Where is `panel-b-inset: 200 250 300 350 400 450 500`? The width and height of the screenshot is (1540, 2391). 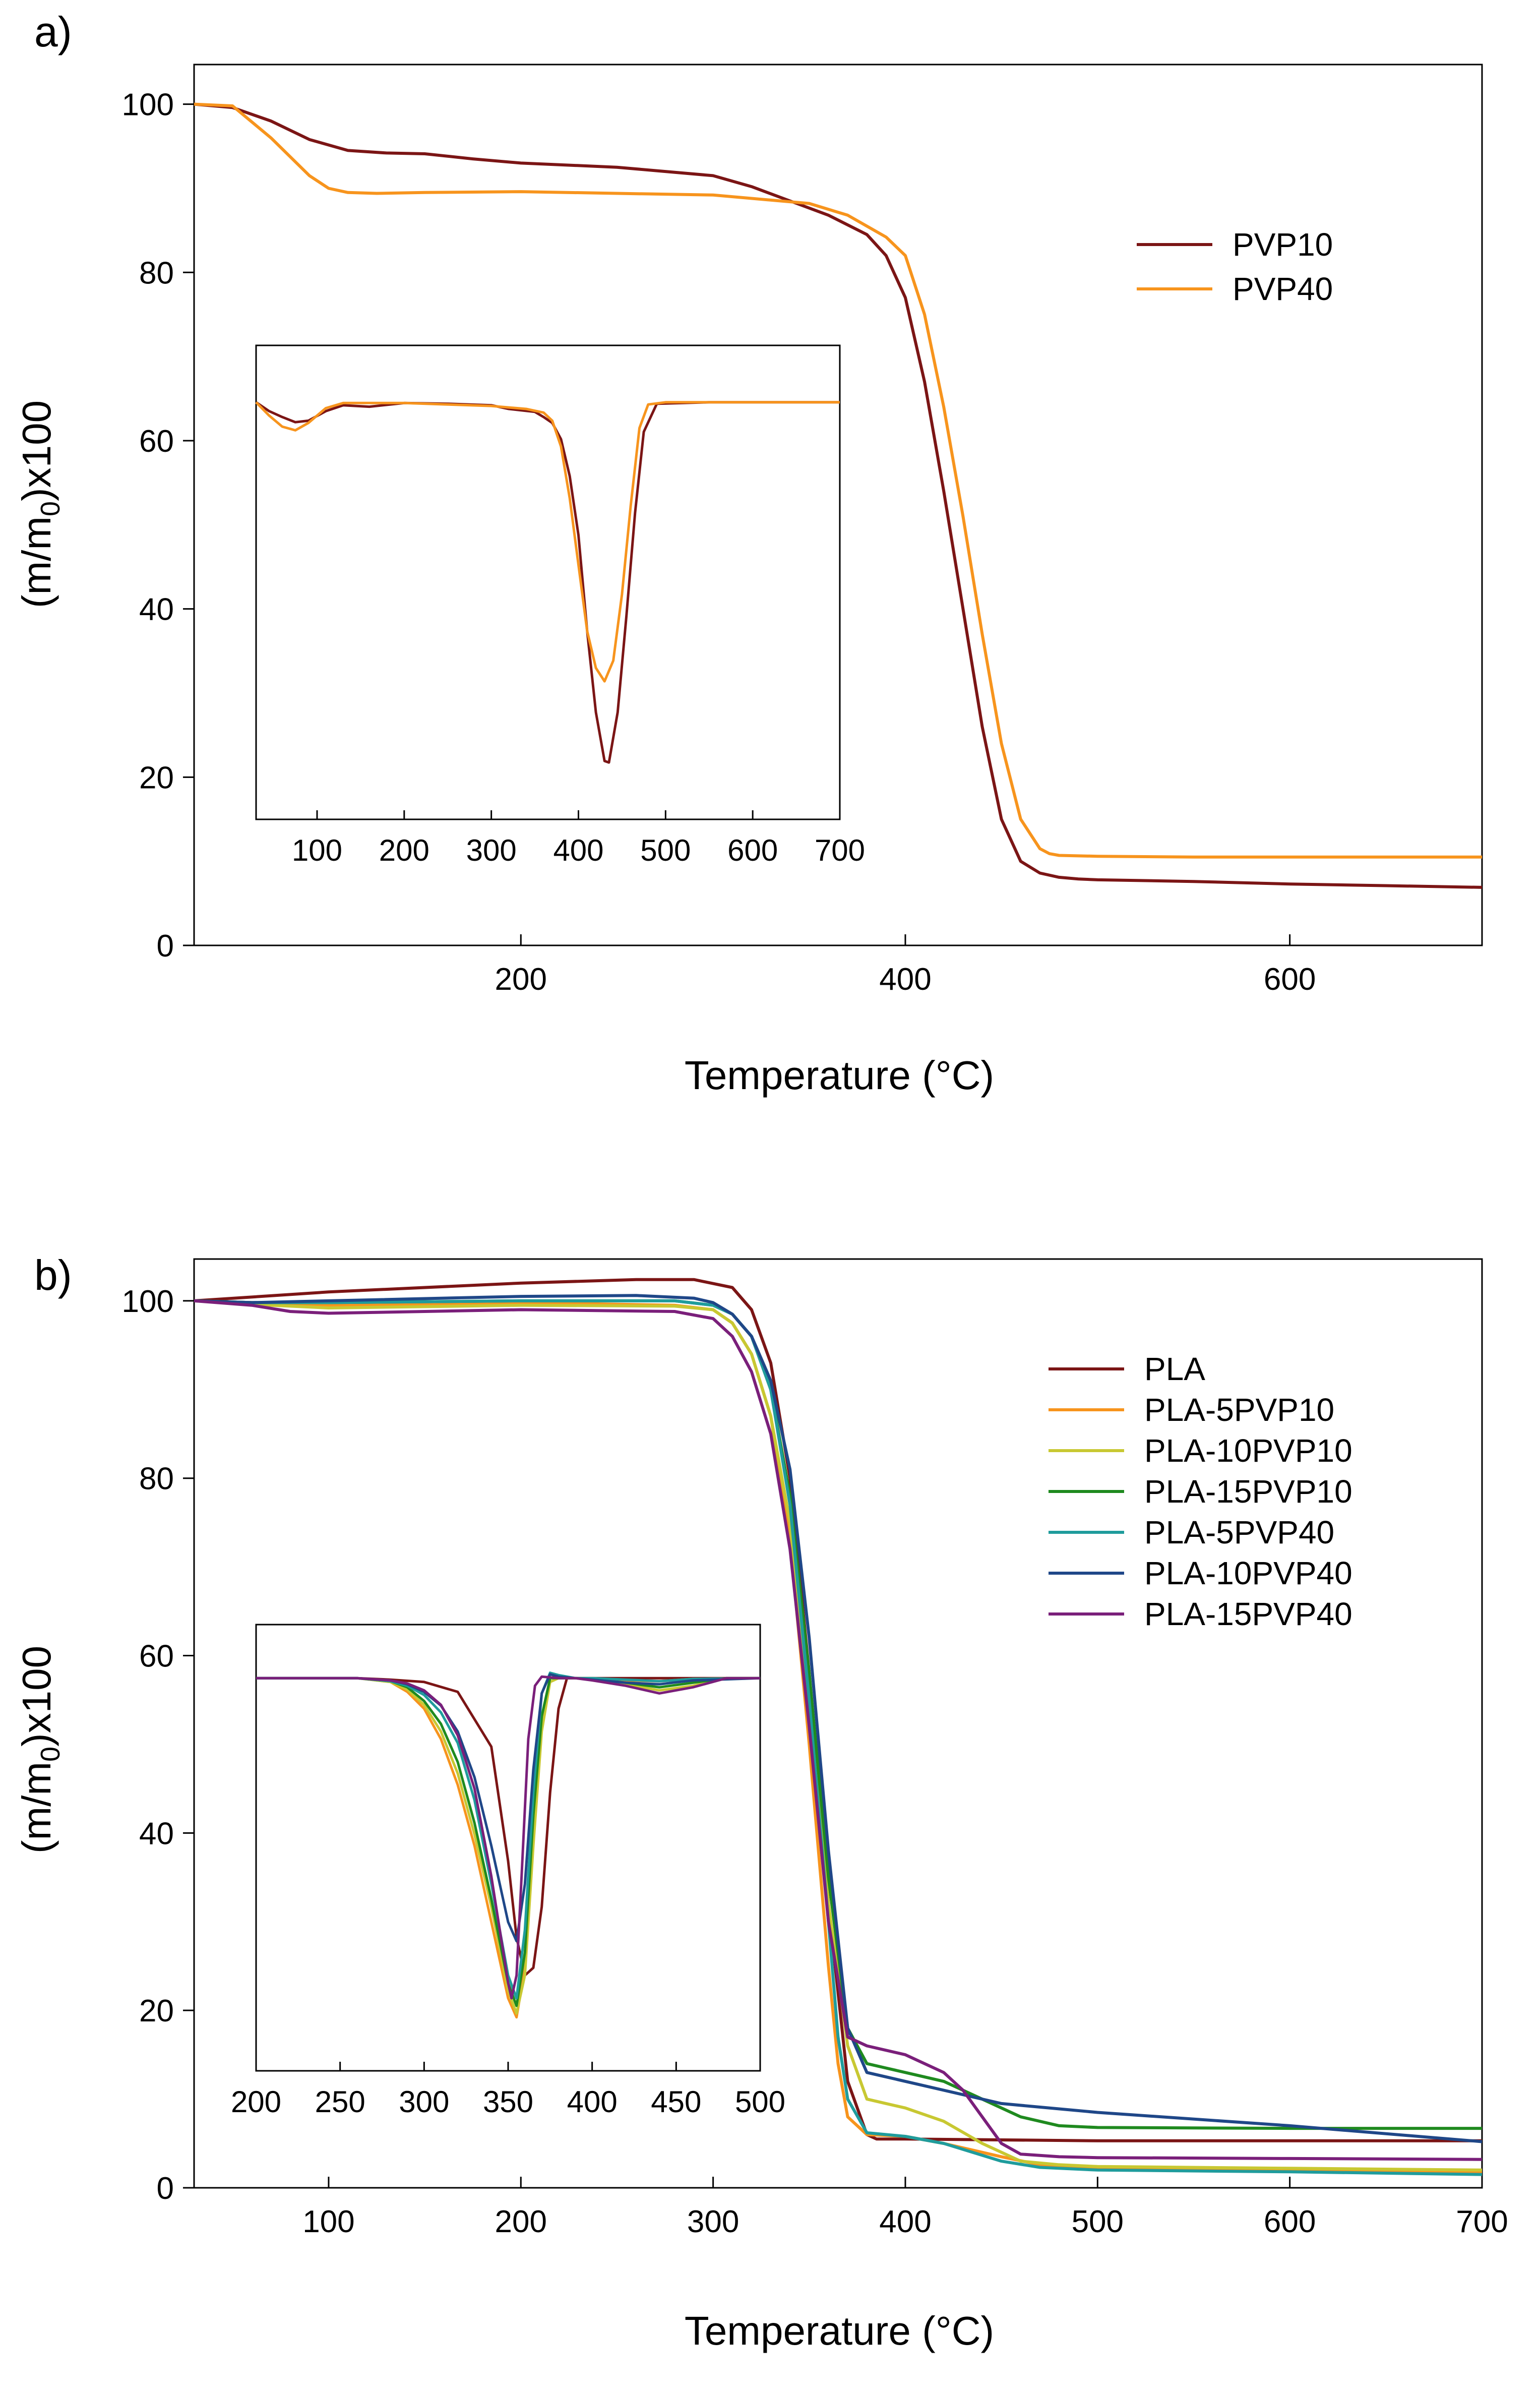 panel-b-inset: 200 250 300 350 400 450 500 is located at coordinates (508, 1871).